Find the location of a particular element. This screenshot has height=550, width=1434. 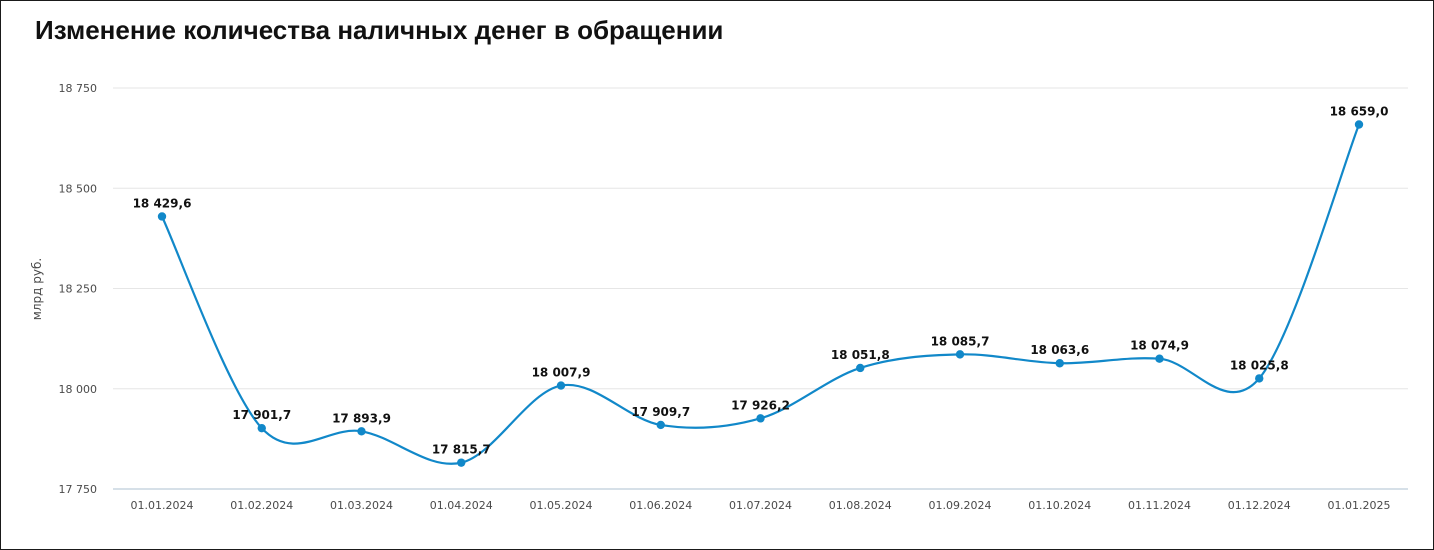

y-tick-label: 18 750 is located at coordinates (78, 88).